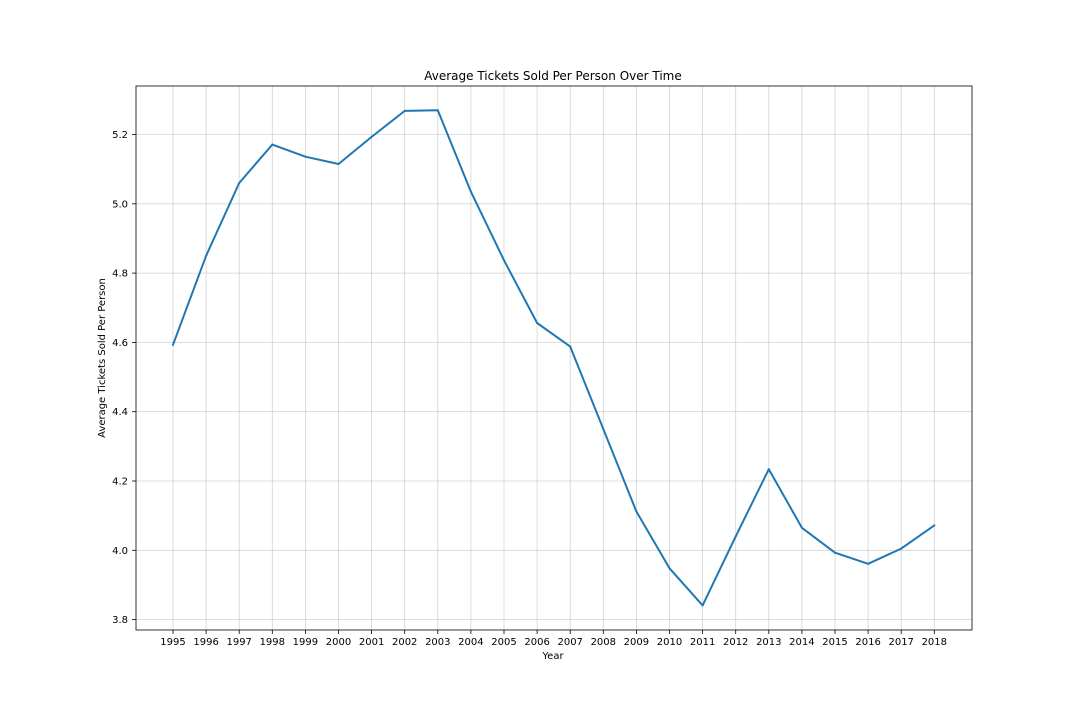 The height and width of the screenshot is (720, 1080). I want to click on y-tick-label: 5.2, so click(120, 135).